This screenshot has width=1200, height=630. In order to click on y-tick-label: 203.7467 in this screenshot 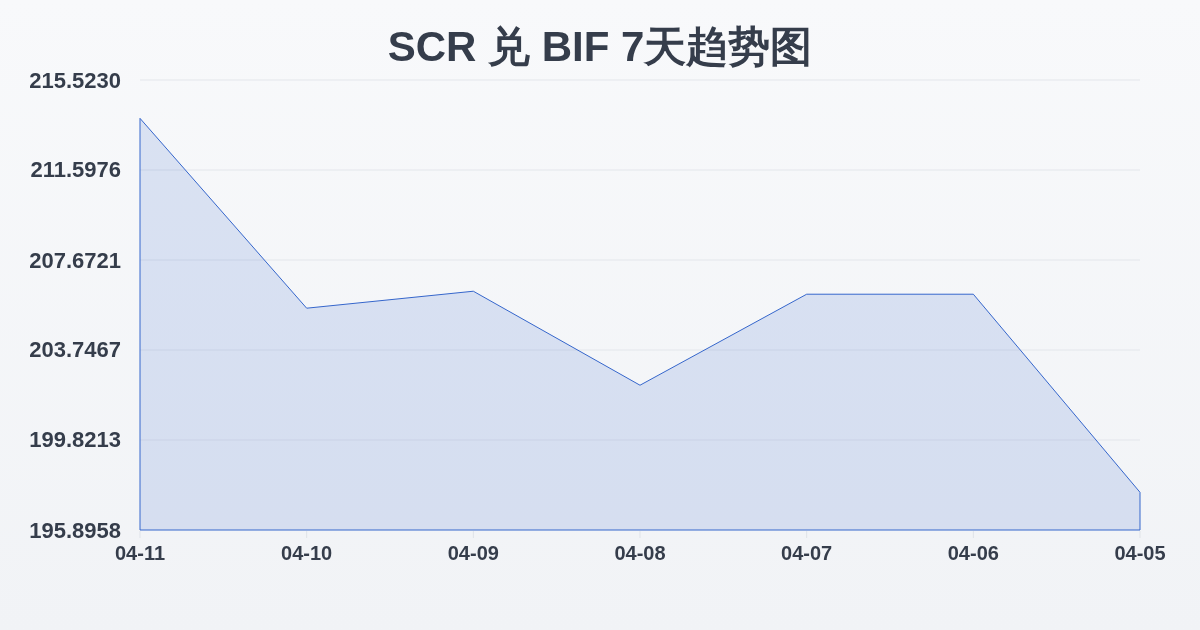, I will do `click(75, 350)`.